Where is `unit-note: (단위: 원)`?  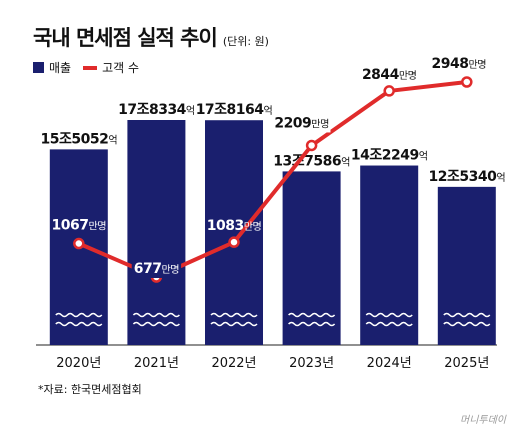 unit-note: (단위: 원) is located at coordinates (245, 41).